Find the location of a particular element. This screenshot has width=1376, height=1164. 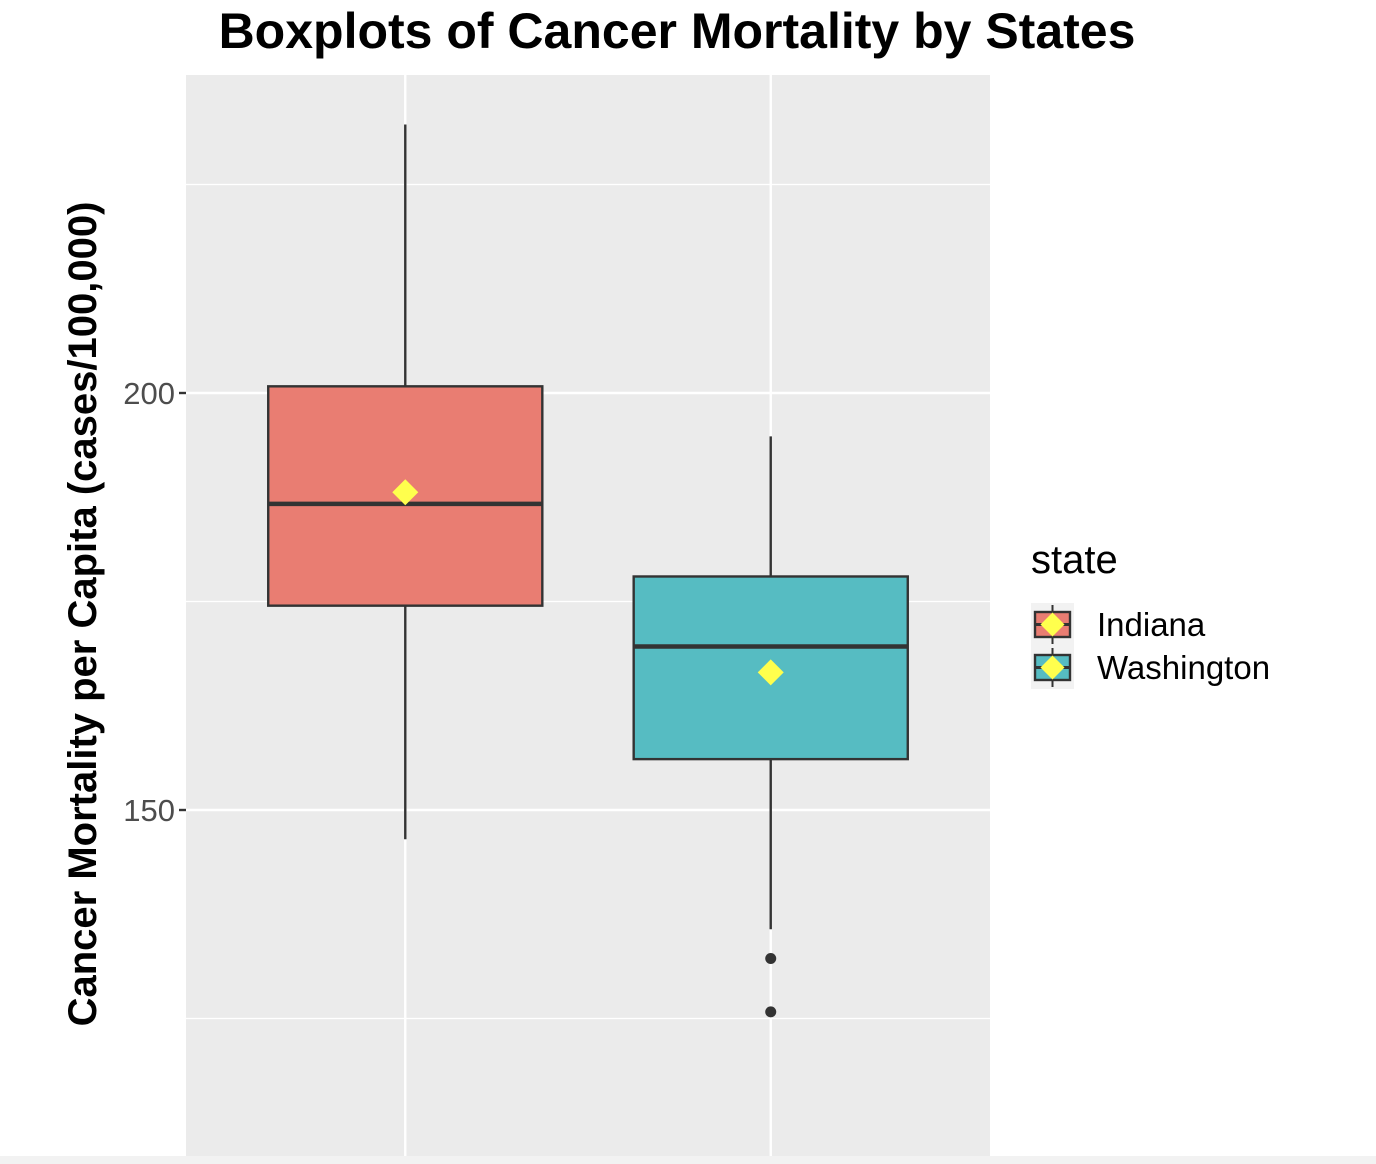

y-tick-label: 200 is located at coordinates (149, 393).